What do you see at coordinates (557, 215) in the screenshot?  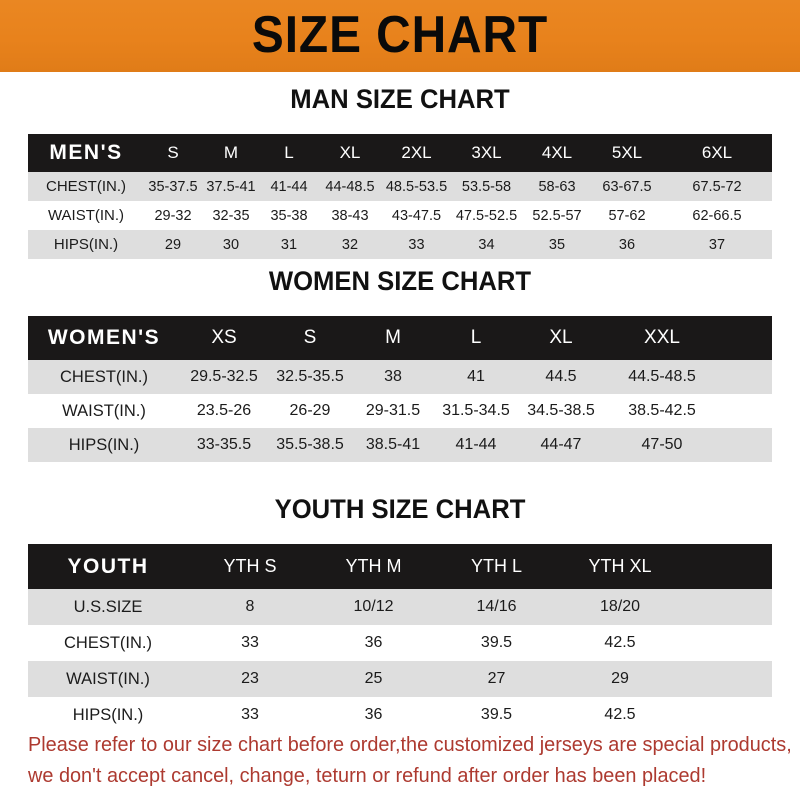 I see `table-cell: 52.5-57` at bounding box center [557, 215].